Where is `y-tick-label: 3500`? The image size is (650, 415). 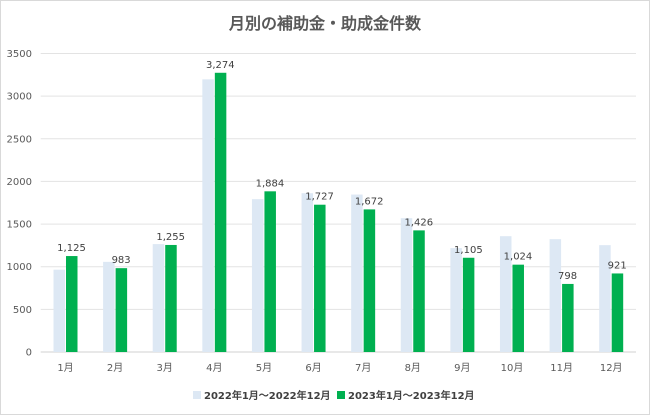 y-tick-label: 3500 is located at coordinates (19, 54).